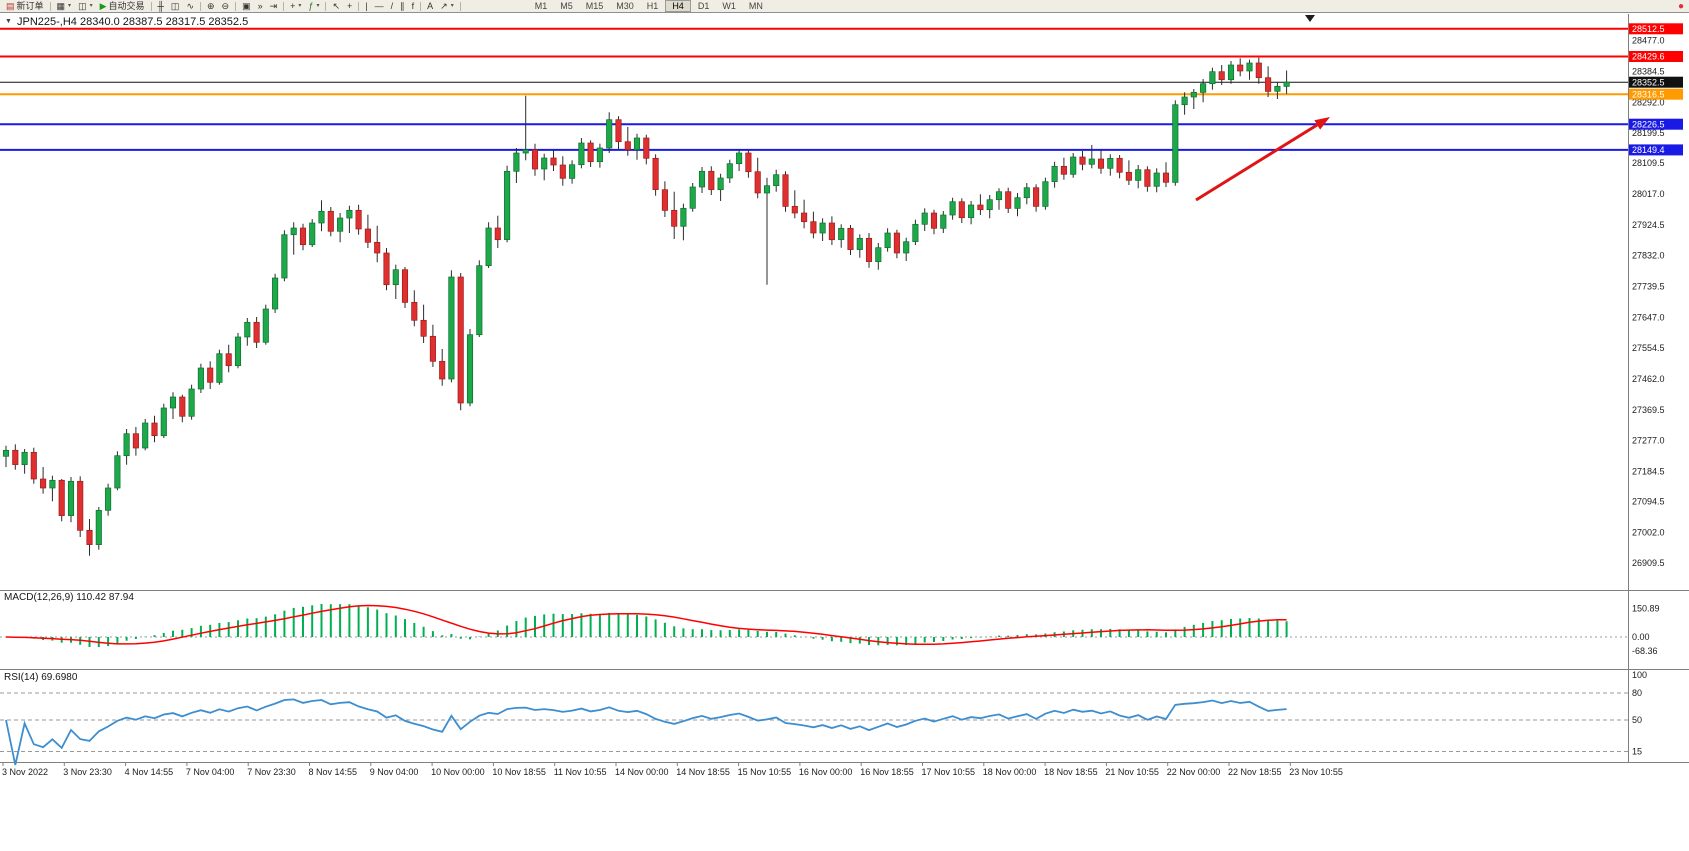 This screenshot has width=1689, height=851. Describe the element at coordinates (1648, 72) in the screenshot. I see `svg-text: 28384.5` at that location.